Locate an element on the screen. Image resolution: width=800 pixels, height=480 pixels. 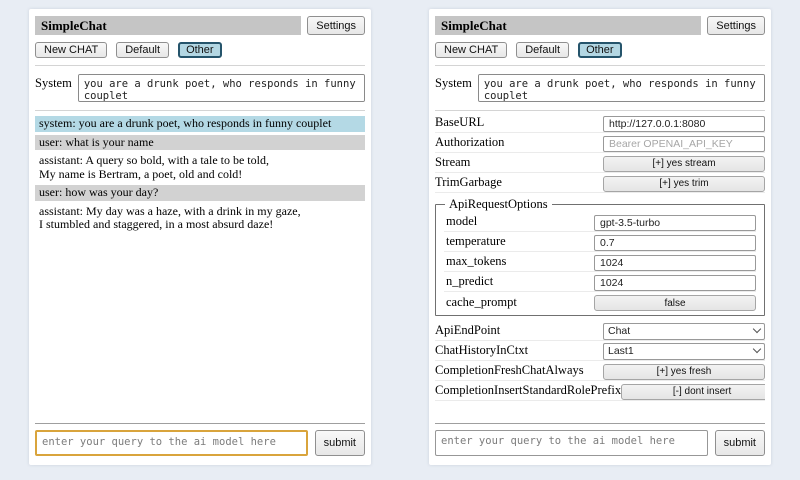
baseurl-input is located at coordinates (684, 123).